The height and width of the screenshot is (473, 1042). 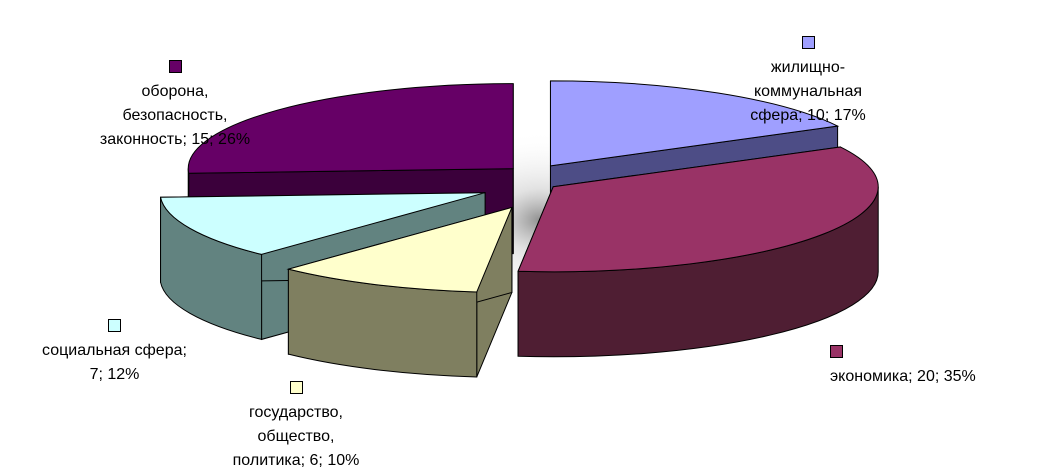 I want to click on slice-label-housing: жилищно- коммунальная сфера; 10; 17%, so click(x=808, y=68).